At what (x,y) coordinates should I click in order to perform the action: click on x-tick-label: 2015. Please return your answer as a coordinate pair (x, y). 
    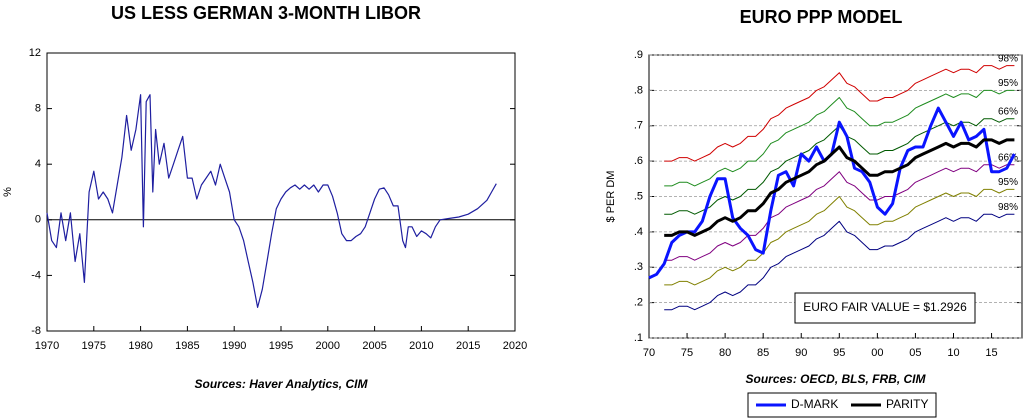
    Looking at the image, I should click on (468, 346).